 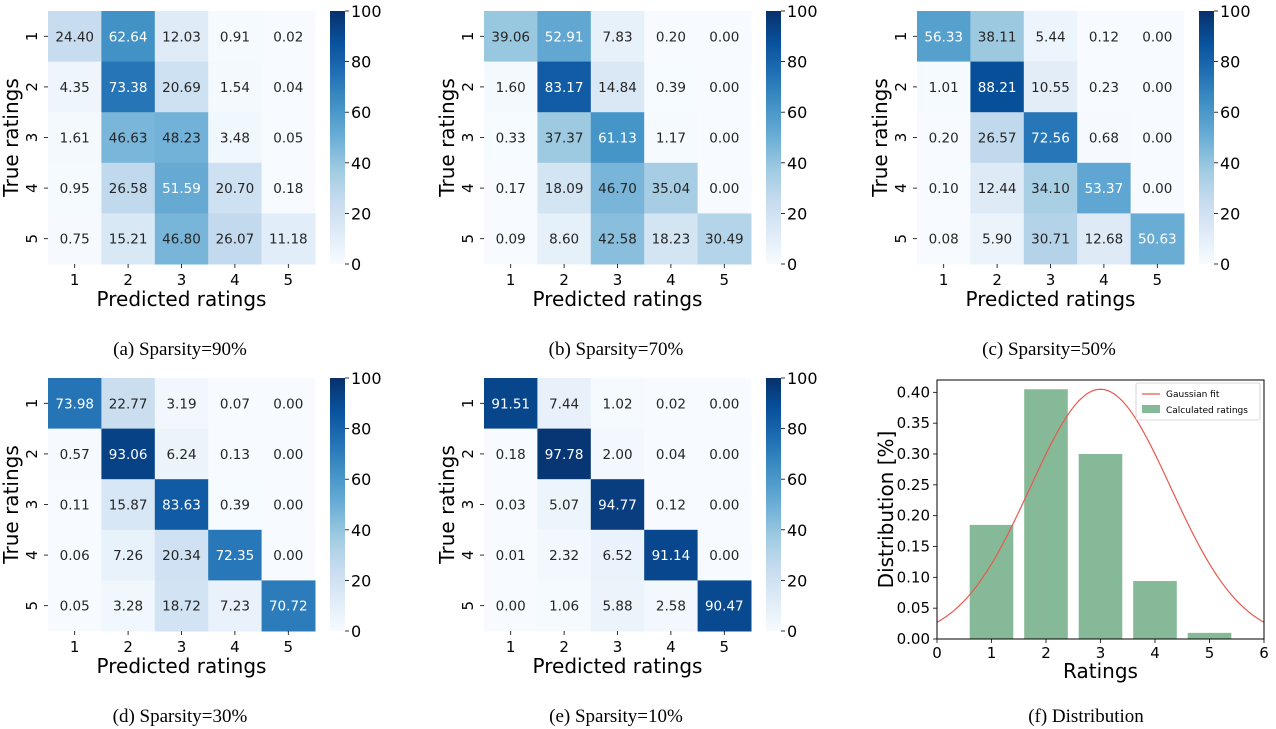 I want to click on cell-value-label: 20.70, so click(x=235, y=189).